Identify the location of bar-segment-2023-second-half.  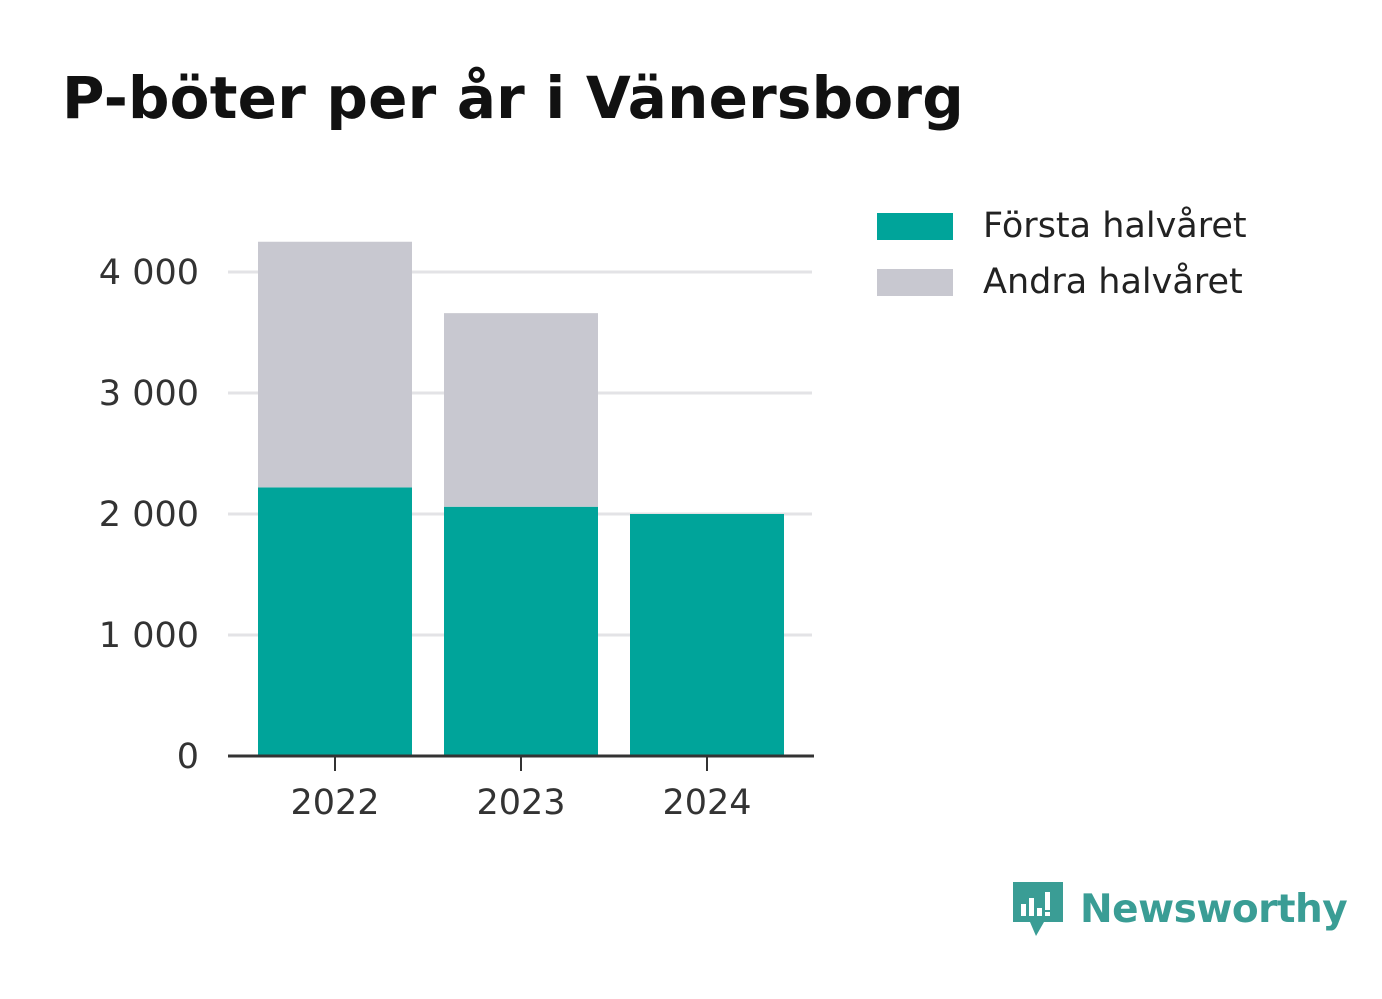
(521, 410).